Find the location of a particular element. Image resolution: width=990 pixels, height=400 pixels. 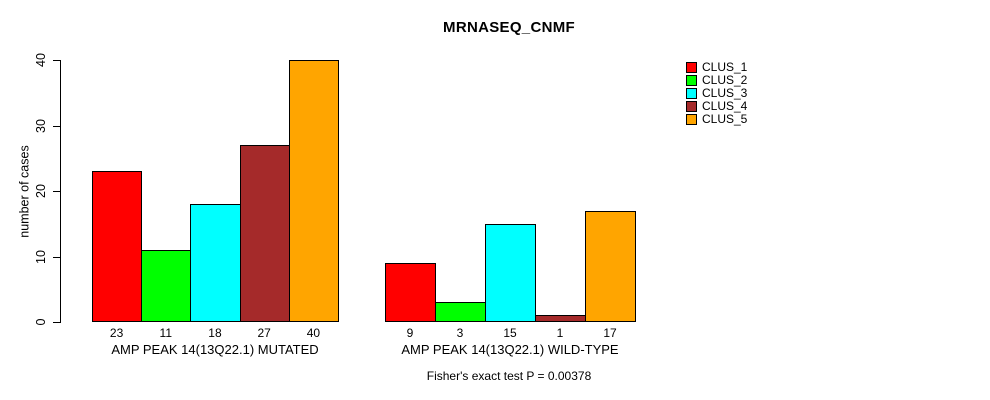

y-axis-label: number of cases is located at coordinates (24, 191).